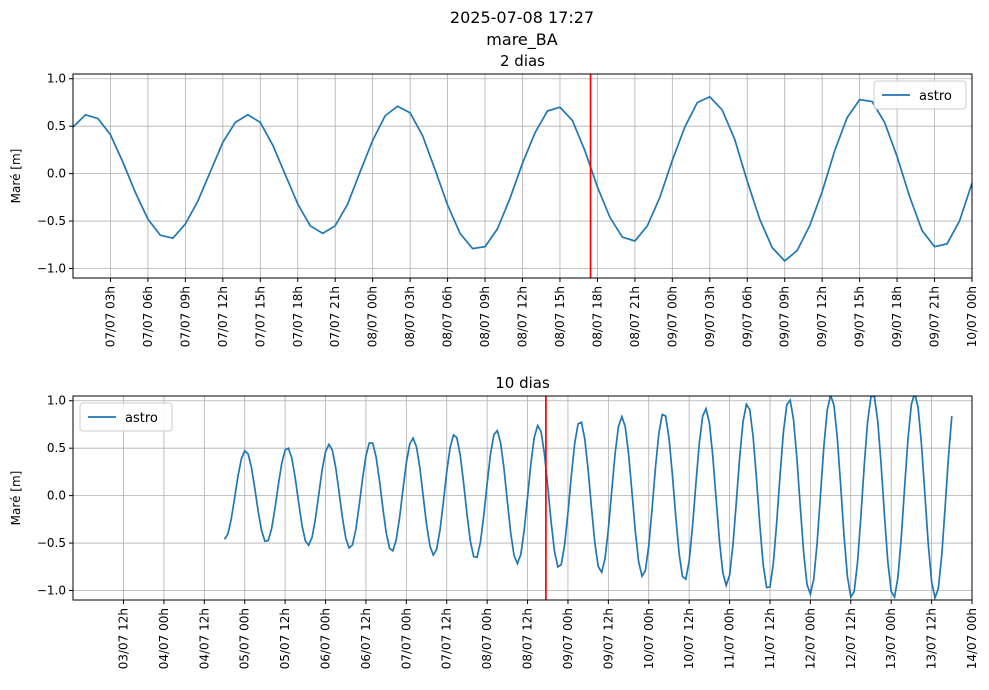 The height and width of the screenshot is (690, 989). I want to click on x-tick-label: 07/07 21h, so click(335, 316).